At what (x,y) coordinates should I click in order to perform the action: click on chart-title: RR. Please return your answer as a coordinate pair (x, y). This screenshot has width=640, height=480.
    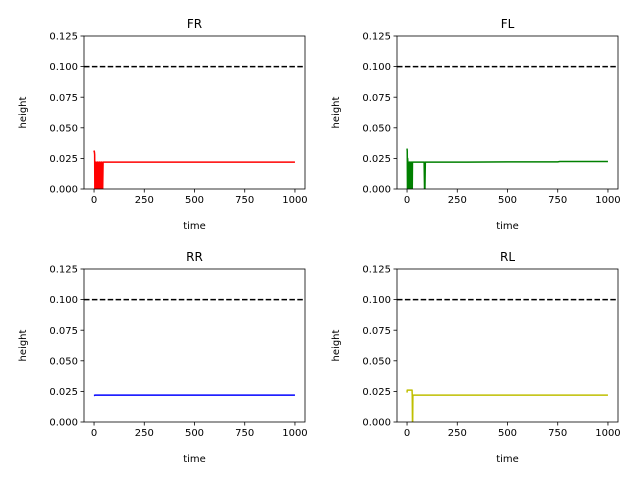
    Looking at the image, I should click on (194, 257).